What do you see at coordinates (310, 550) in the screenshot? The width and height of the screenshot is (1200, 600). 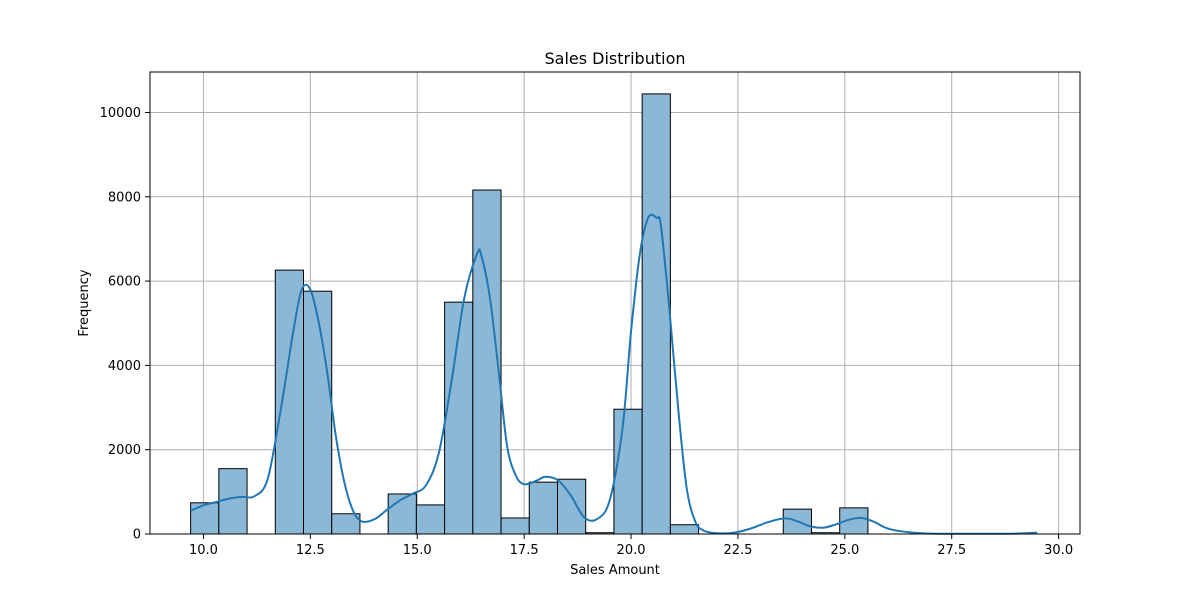 I see `x-tick-label: 12.5` at bounding box center [310, 550].